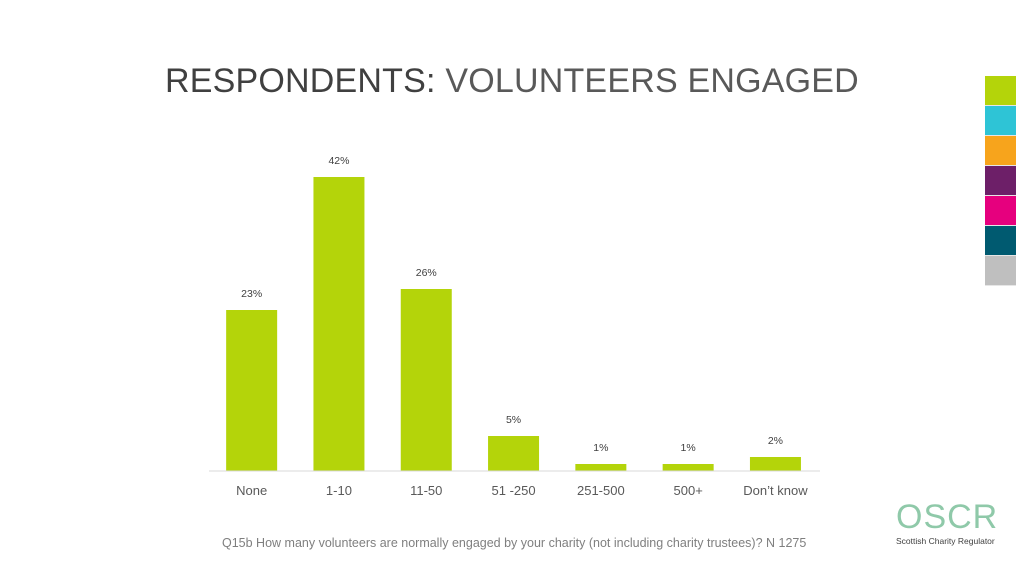  What do you see at coordinates (338, 161) in the screenshot?
I see `data-label-1: 42%` at bounding box center [338, 161].